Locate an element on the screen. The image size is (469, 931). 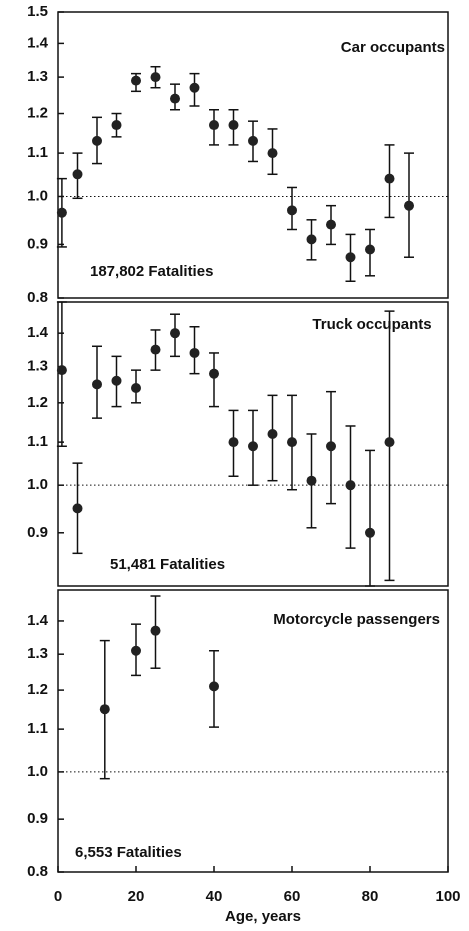
annotation: 51,481 Fatalities is located at coordinates (167, 564).